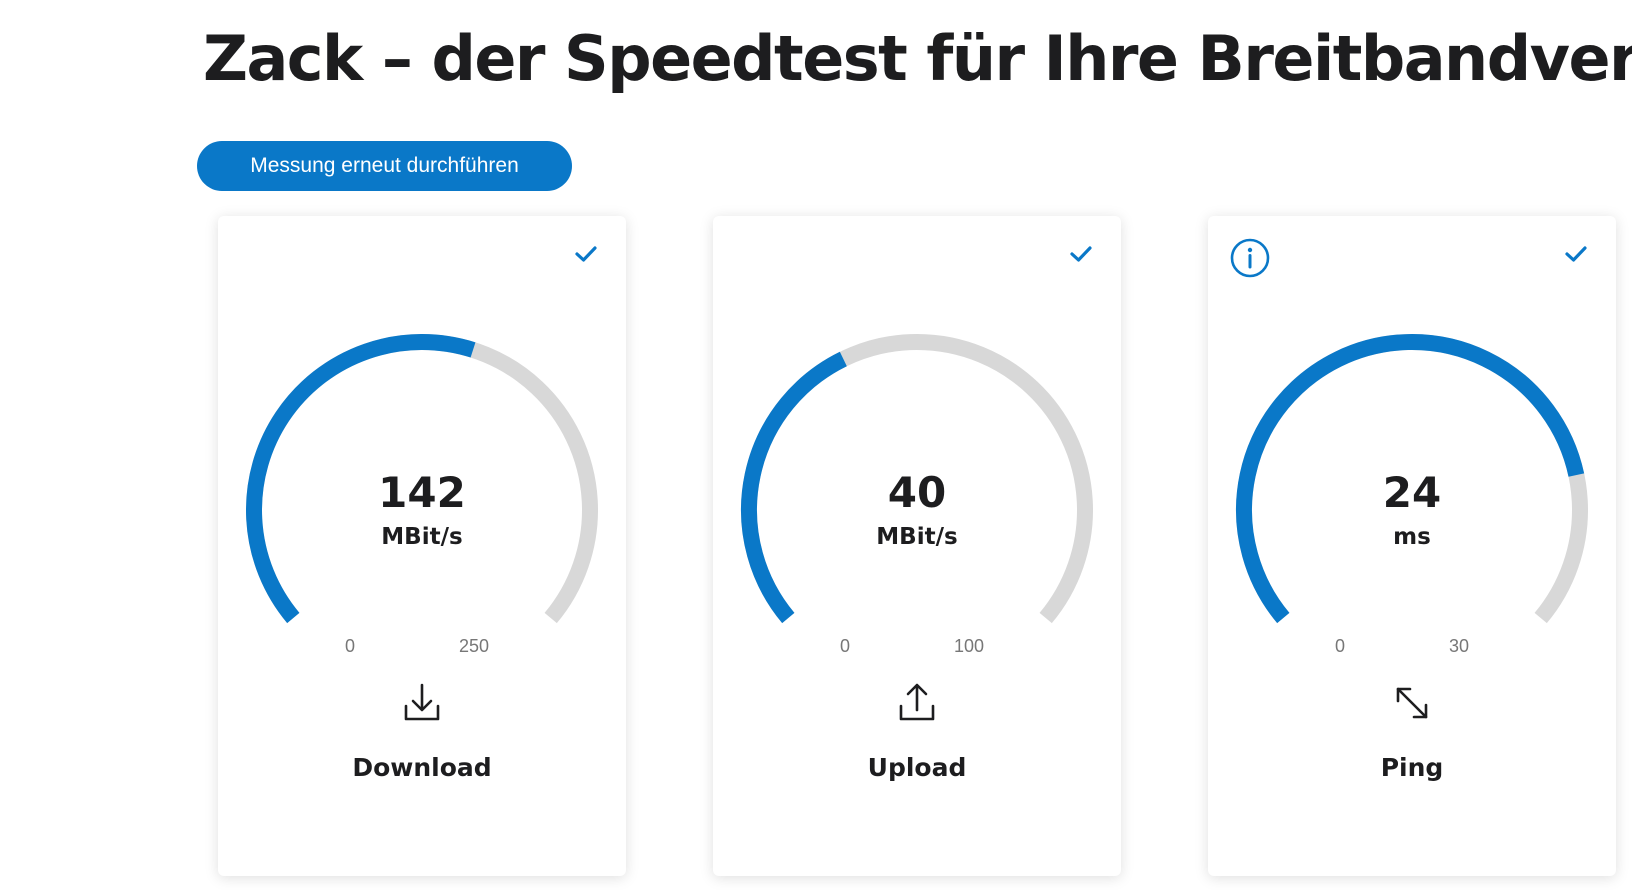 The image size is (1632, 890). What do you see at coordinates (1412, 703) in the screenshot?
I see `ping-arrows-icon` at bounding box center [1412, 703].